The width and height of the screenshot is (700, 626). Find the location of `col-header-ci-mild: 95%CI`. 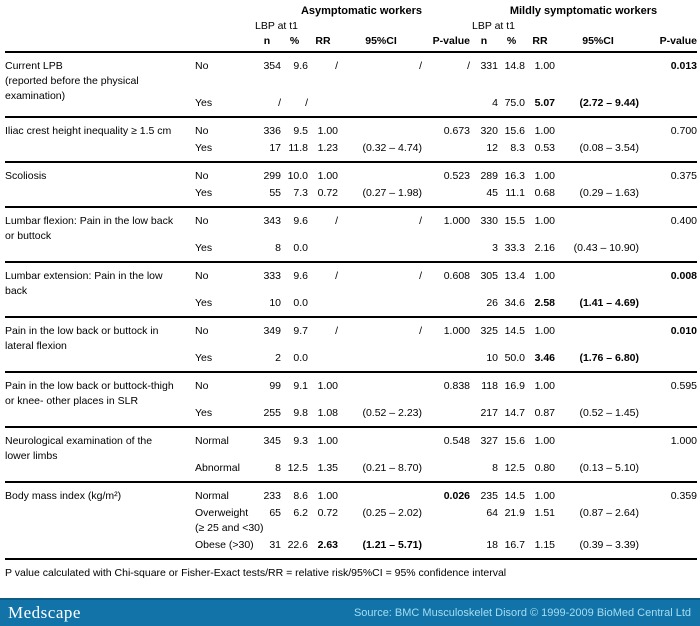

col-header-ci-mild: 95%CI is located at coordinates (598, 41).